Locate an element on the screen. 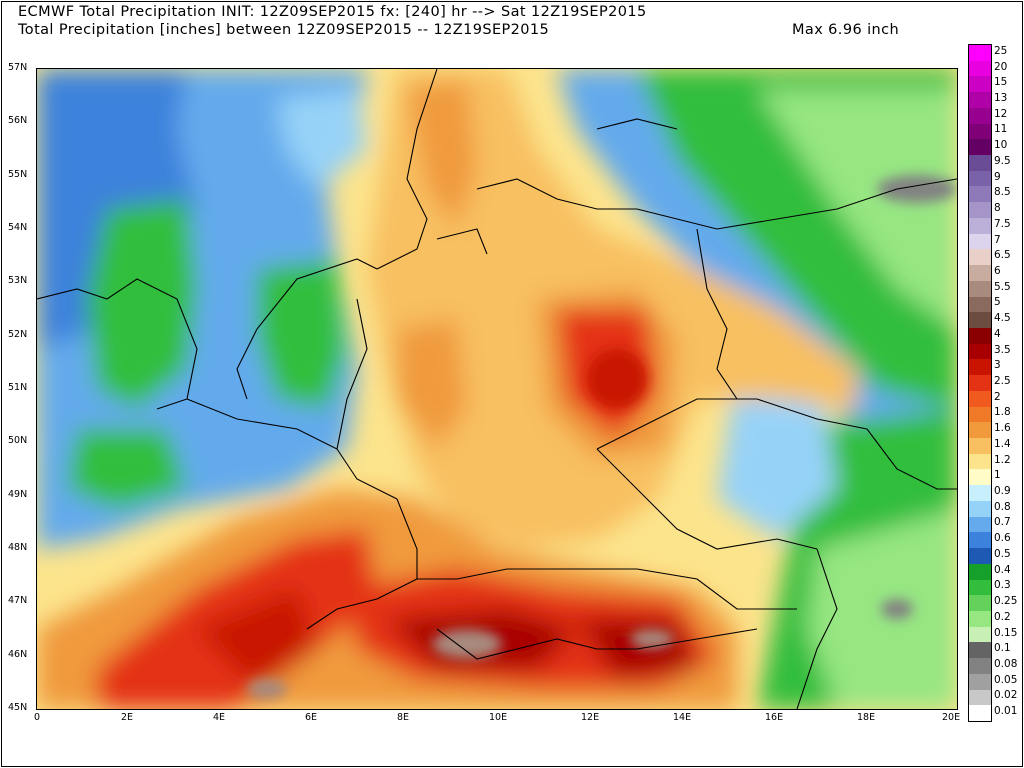 Image resolution: width=1024 pixels, height=768 pixels. longitude-tick-label: 14E is located at coordinates (682, 717).